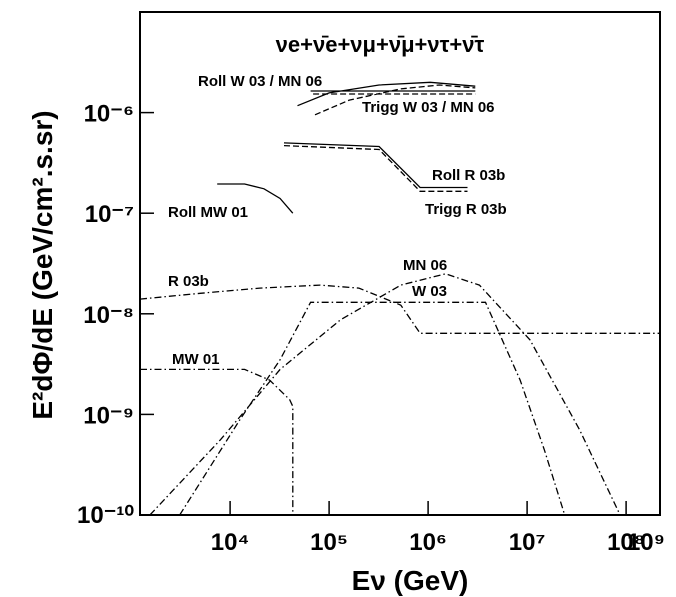 The image size is (676, 597). I want to click on y-tick-label: 10⁻⁷, so click(109, 214).